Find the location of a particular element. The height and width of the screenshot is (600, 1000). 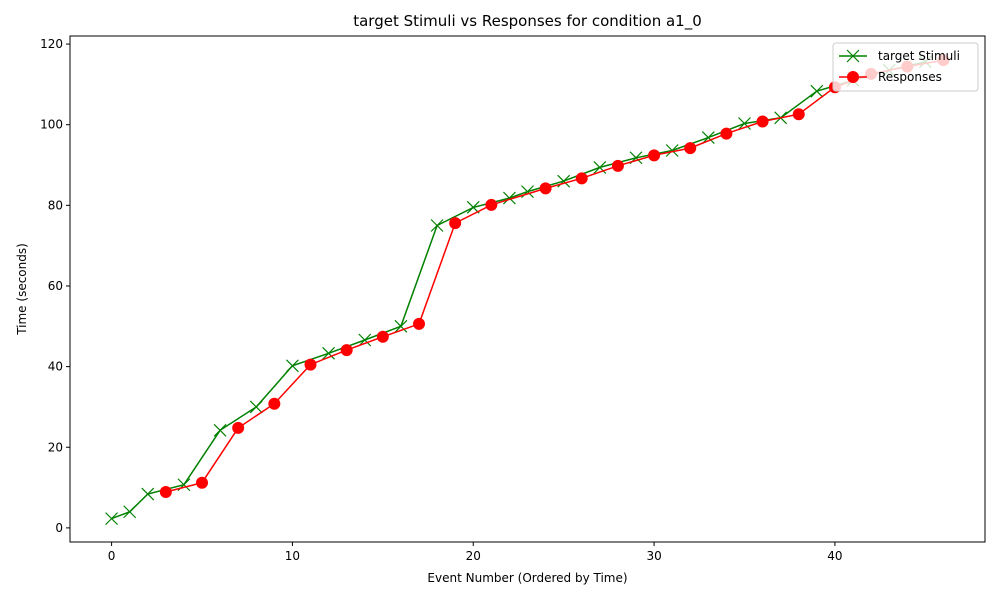

x-tick-label: 10 is located at coordinates (292, 556).